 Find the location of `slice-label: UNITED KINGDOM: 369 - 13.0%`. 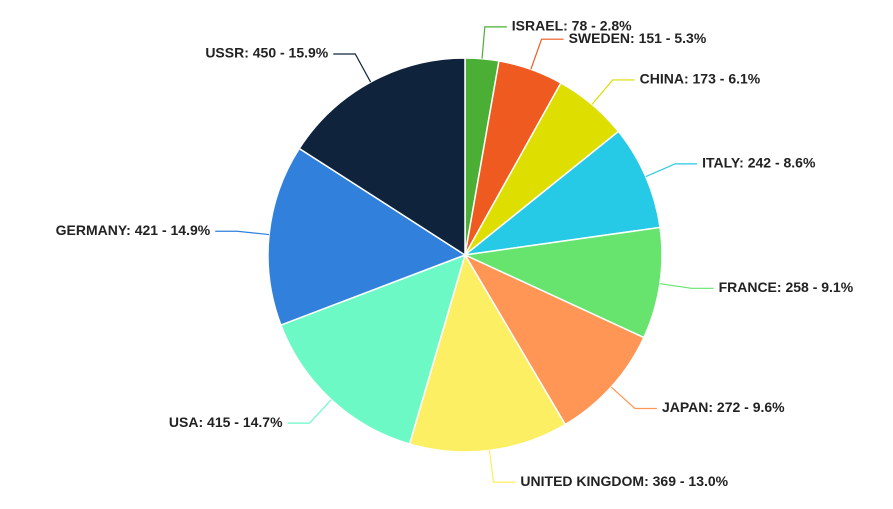

slice-label: UNITED KINGDOM: 369 - 13.0% is located at coordinates (624, 481).